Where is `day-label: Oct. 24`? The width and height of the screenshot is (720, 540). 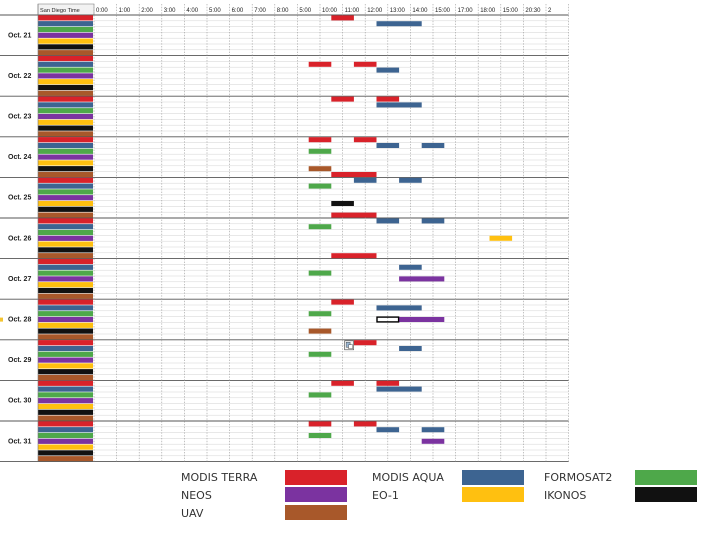 day-label: Oct. 24 is located at coordinates (19, 157).